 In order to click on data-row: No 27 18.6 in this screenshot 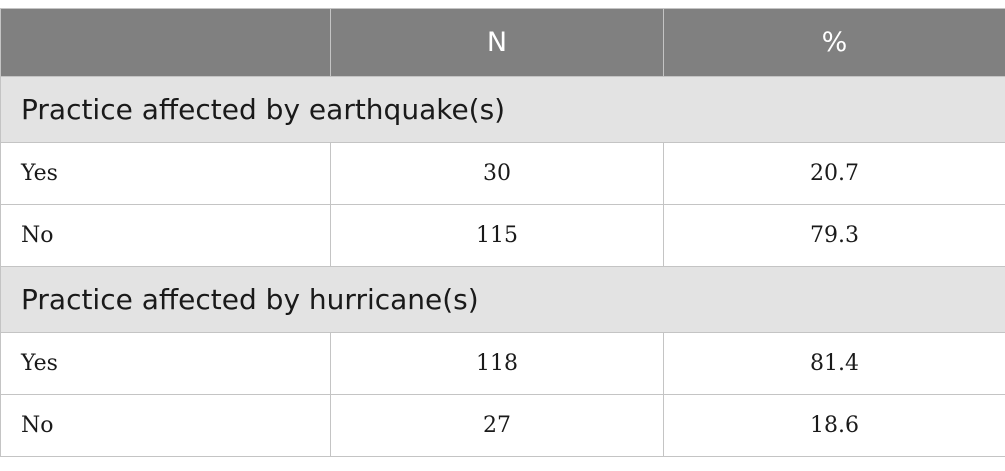, I will do `click(502, 425)`.